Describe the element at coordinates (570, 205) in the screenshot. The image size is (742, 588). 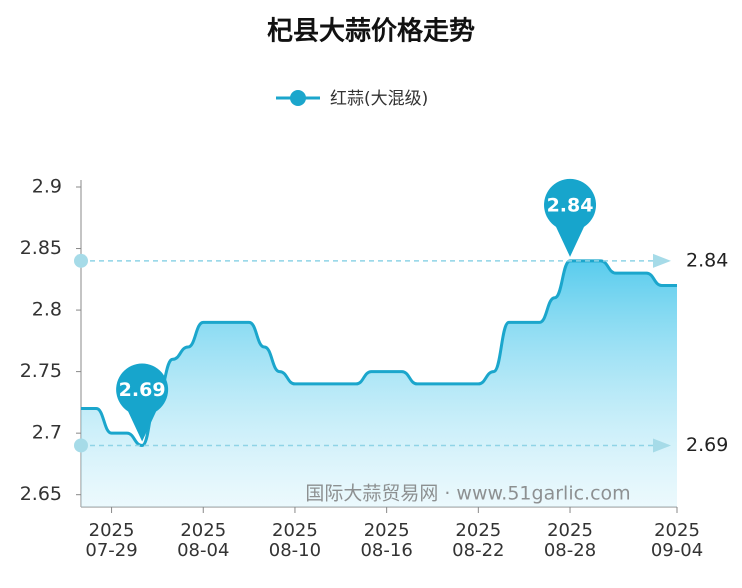
I see `pin-label: 2.84` at that location.